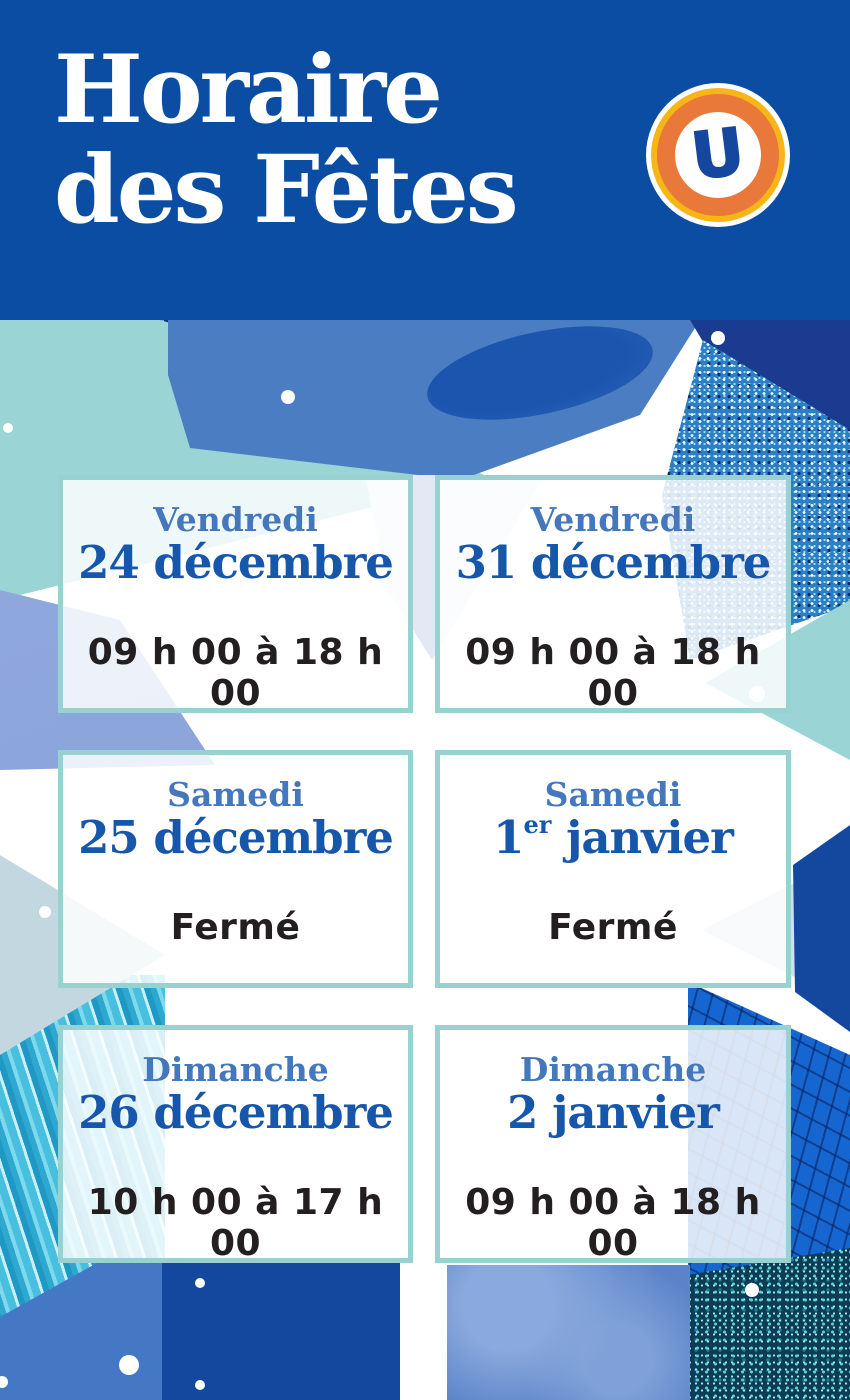  I want to click on card-date: 31 décembre, so click(613, 563).